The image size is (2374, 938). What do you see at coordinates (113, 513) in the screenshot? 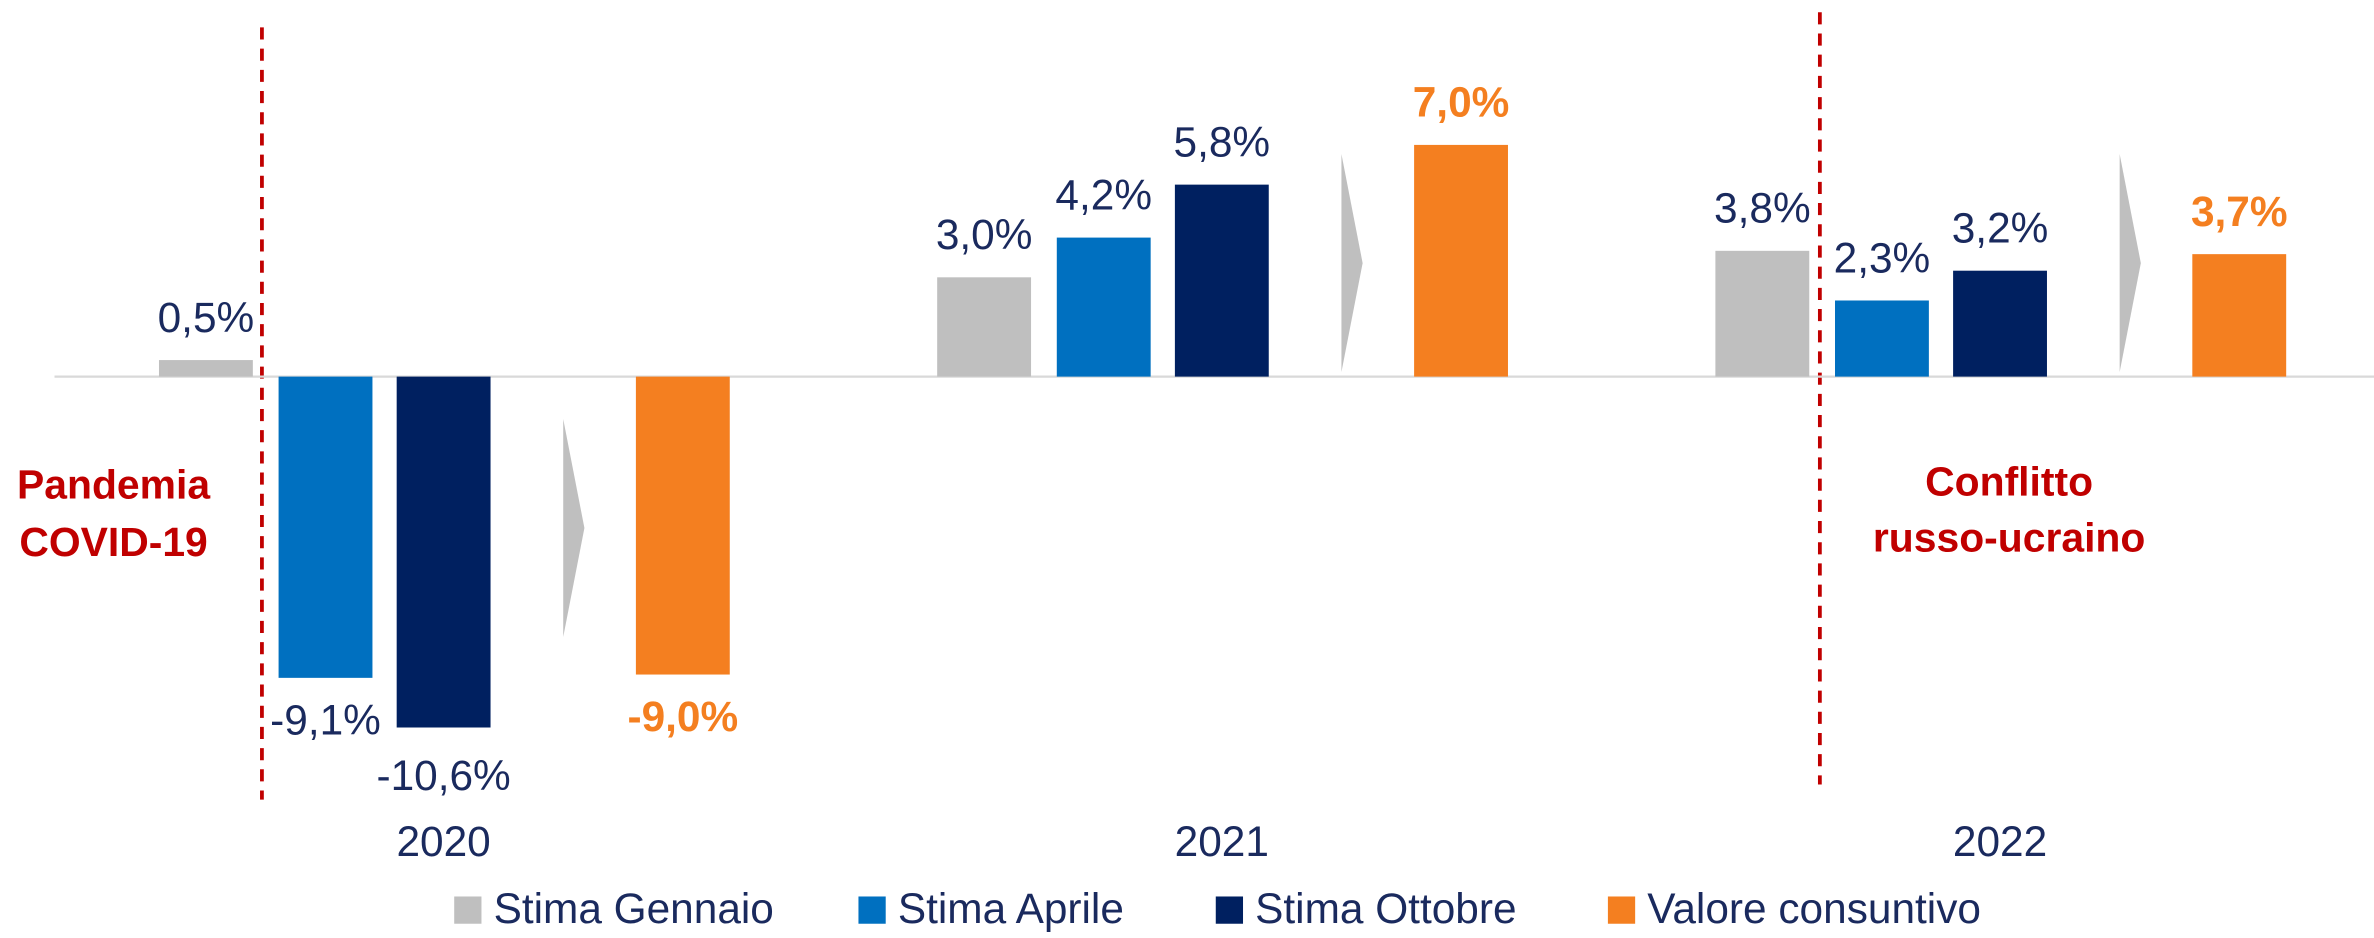
I see `annotation: Pandemia COVID-19` at bounding box center [113, 513].